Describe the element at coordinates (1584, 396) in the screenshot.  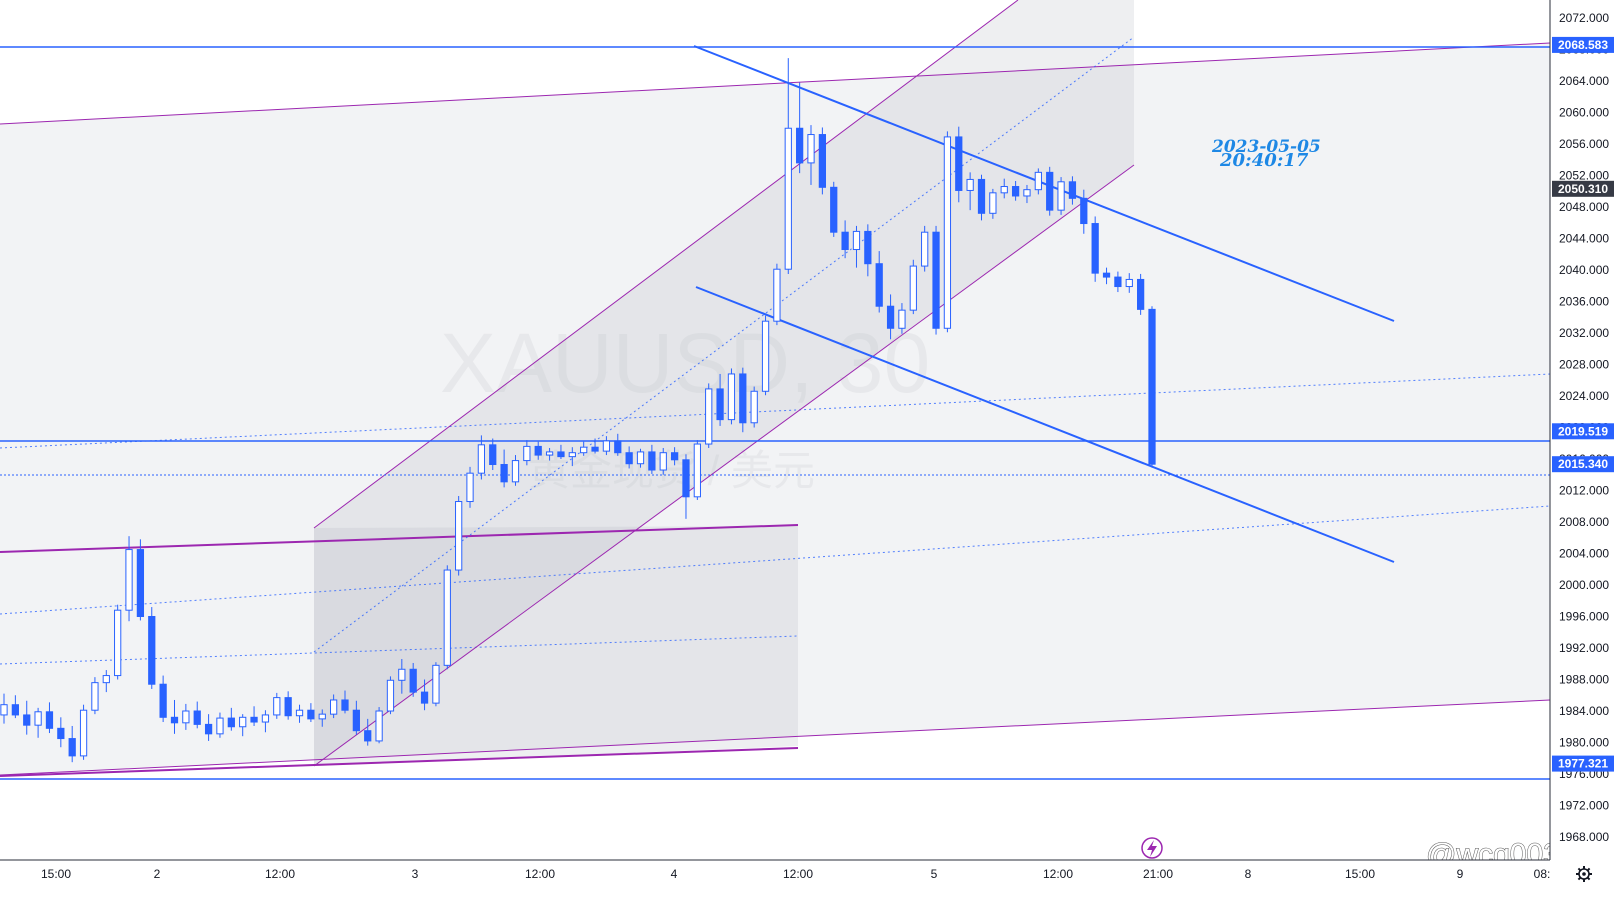
I see `price-tick-label: 2024.000` at that location.